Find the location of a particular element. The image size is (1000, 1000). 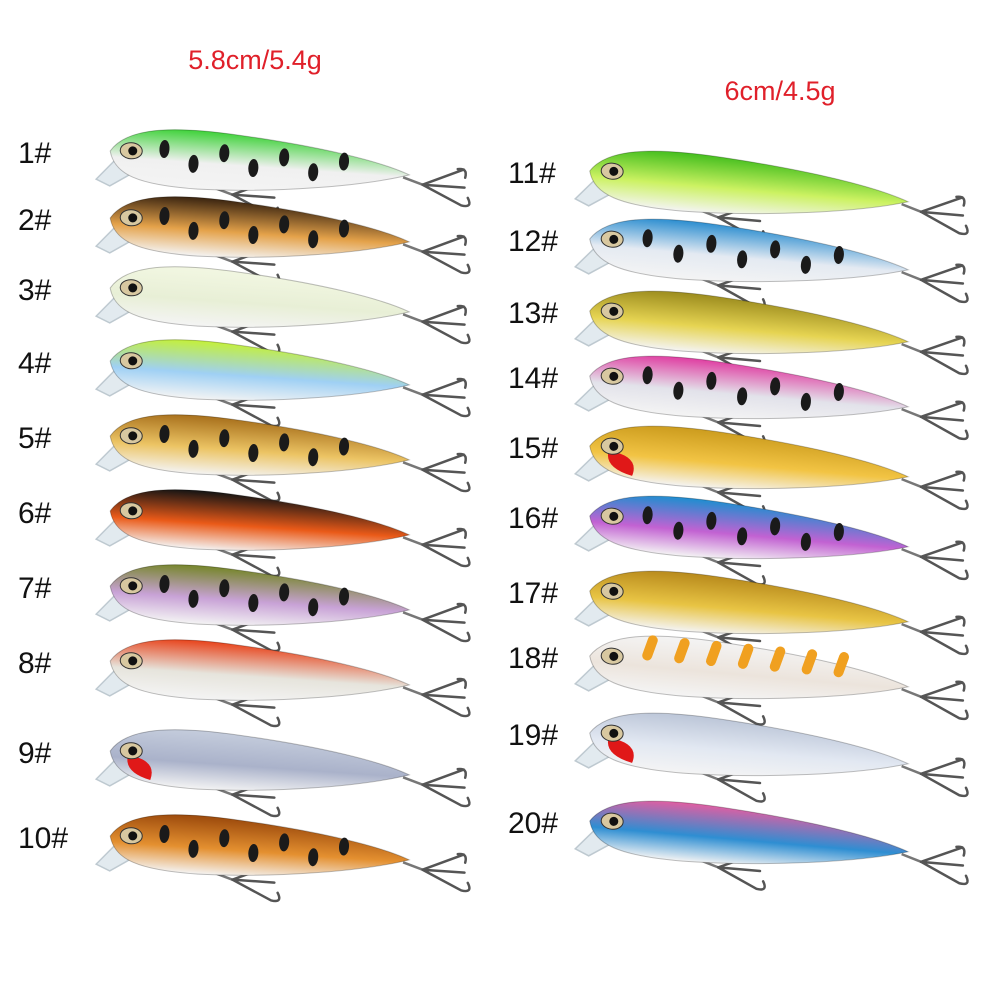

lure-label: 1# is located at coordinates (35, 153).